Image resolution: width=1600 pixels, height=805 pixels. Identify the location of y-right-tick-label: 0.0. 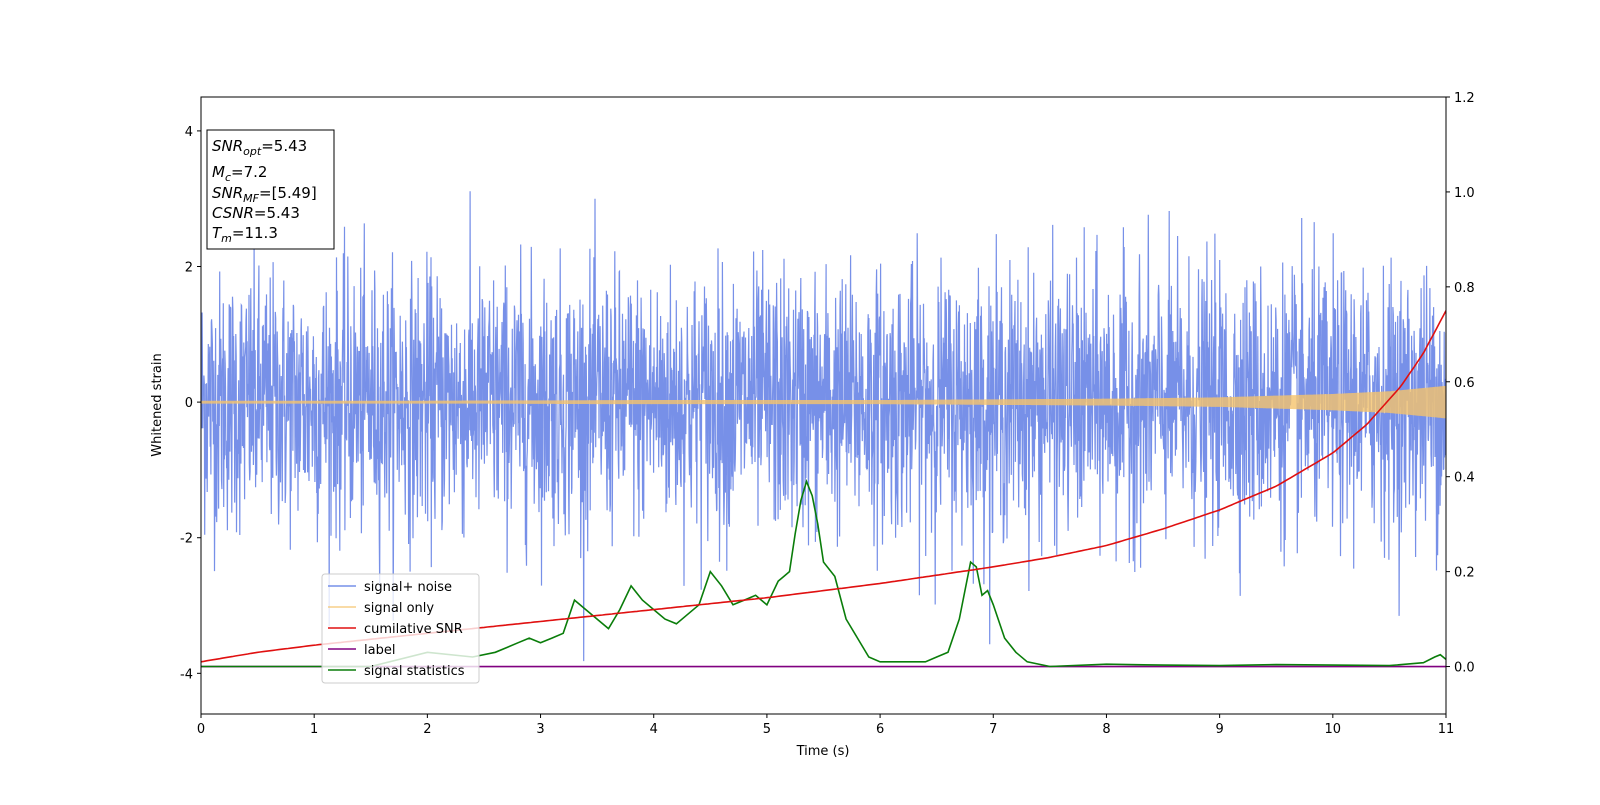
(1464, 668).